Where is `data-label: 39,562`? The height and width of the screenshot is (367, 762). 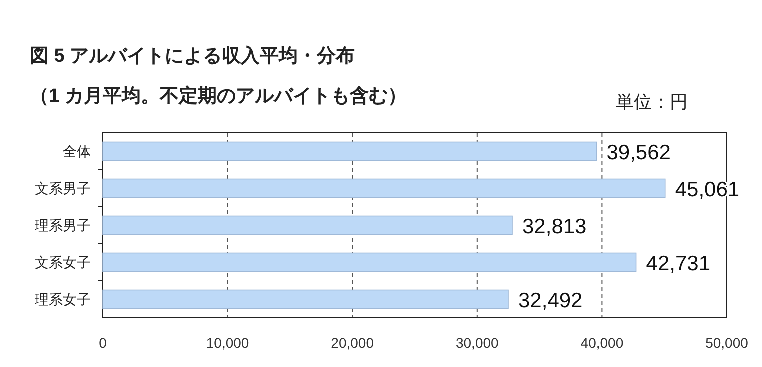 data-label: 39,562 is located at coordinates (638, 153).